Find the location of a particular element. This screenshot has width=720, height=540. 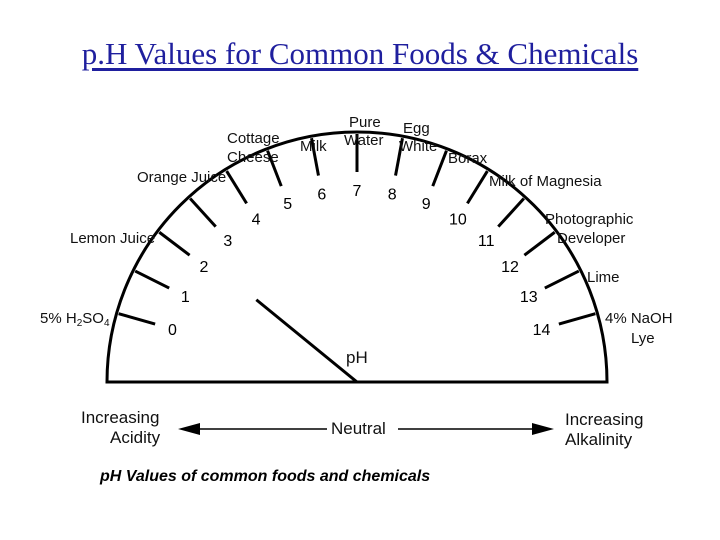

gauge-number-10: 10 is located at coordinates (458, 220).